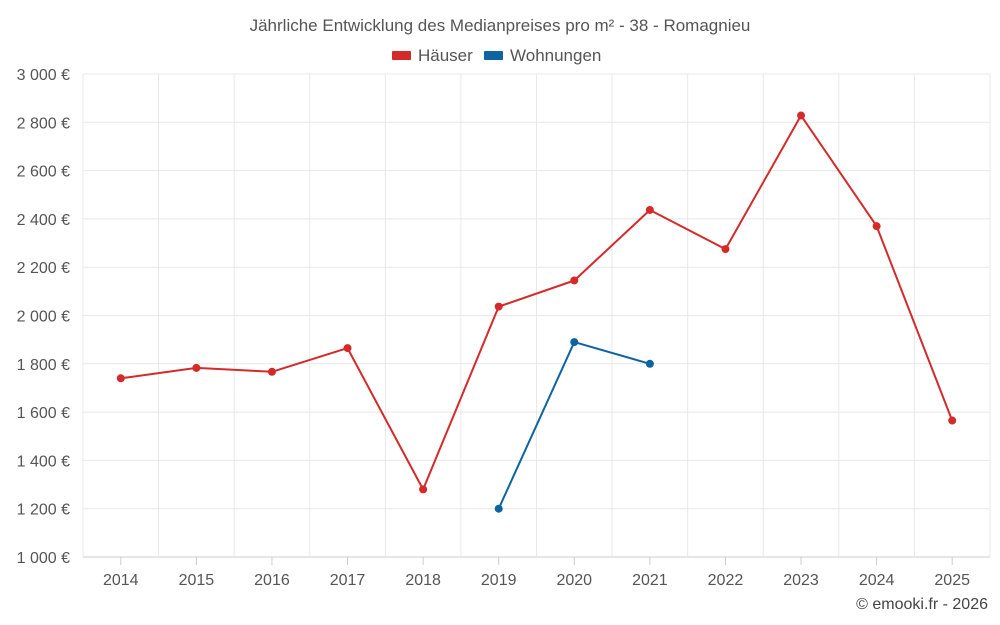 The height and width of the screenshot is (625, 1000). Describe the element at coordinates (121, 580) in the screenshot. I see `x-tick-label: 2014` at that location.